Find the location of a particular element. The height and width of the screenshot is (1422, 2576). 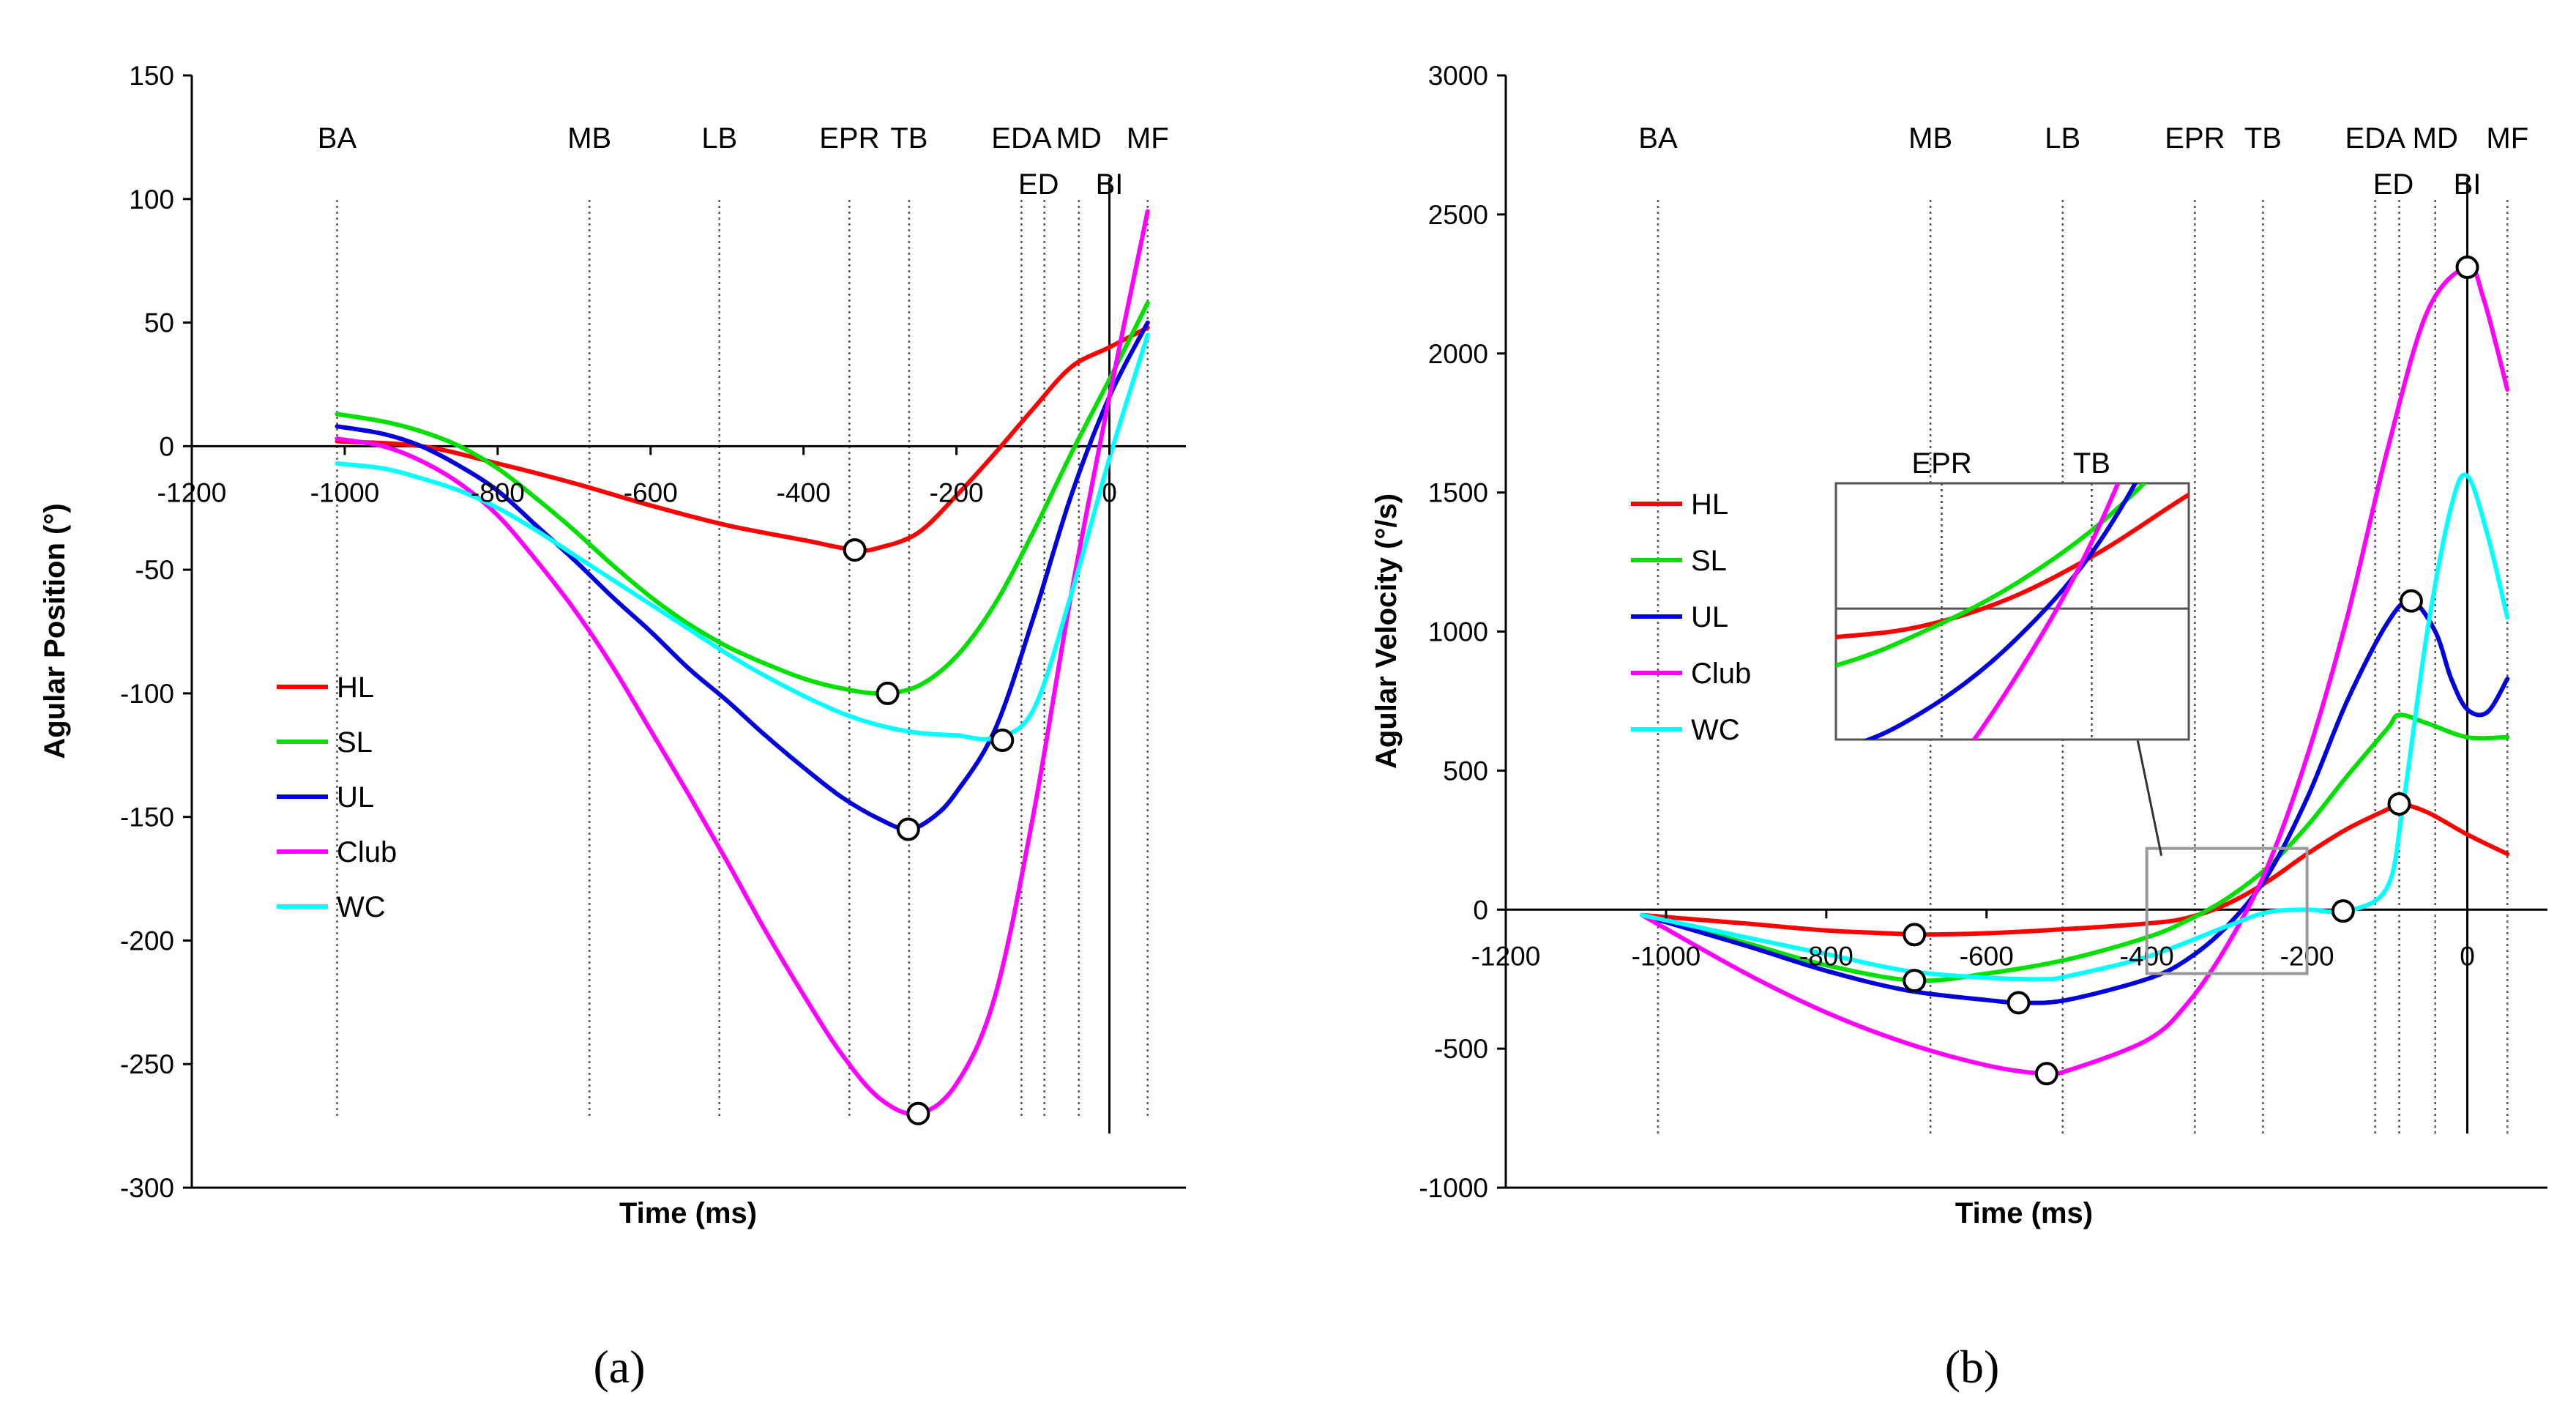

zoom-region-box is located at coordinates (2227, 910).